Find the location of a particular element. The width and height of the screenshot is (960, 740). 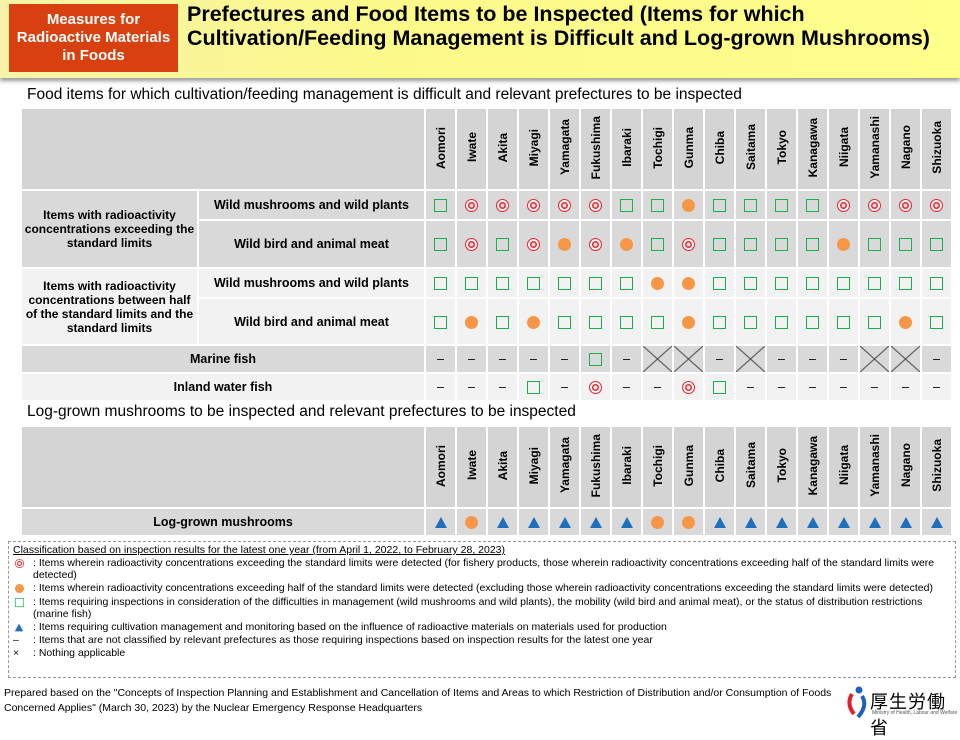

prefecture-name: Fukushima is located at coordinates (595, 465).